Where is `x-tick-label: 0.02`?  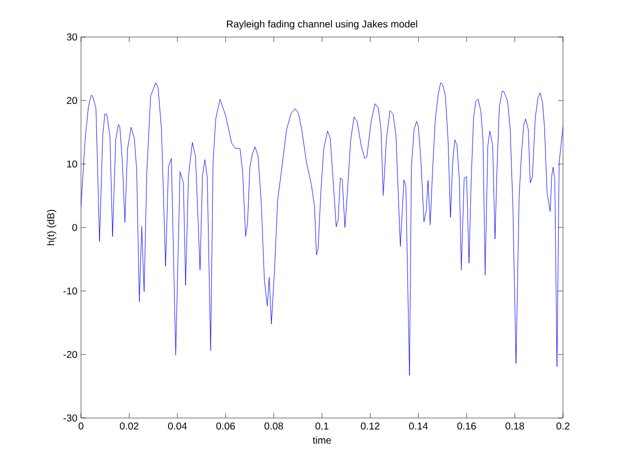
x-tick-label: 0.02 is located at coordinates (129, 426).